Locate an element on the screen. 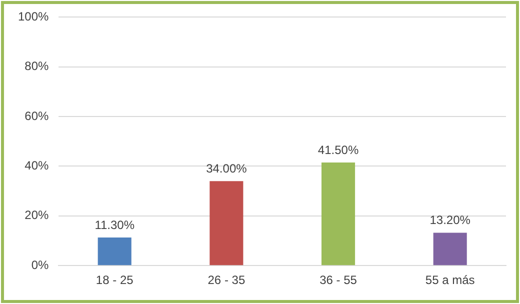  x-tick-label: 55 a más is located at coordinates (450, 280).